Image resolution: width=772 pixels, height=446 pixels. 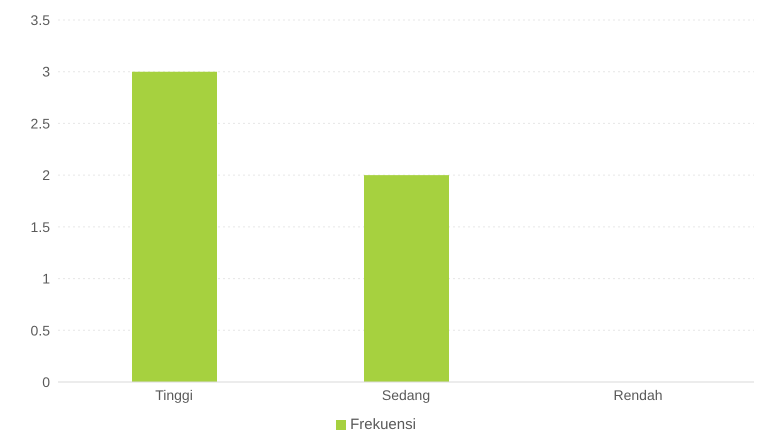 I want to click on x-tick-label: Rendah, so click(x=638, y=394).